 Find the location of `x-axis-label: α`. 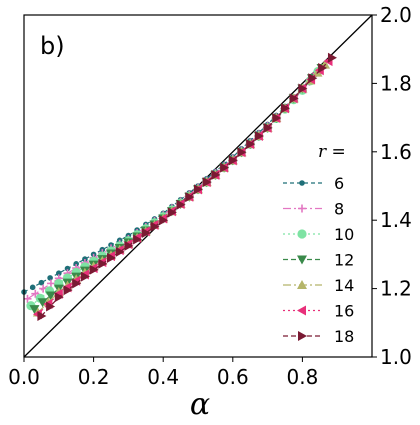

x-axis-label: α is located at coordinates (200, 404).